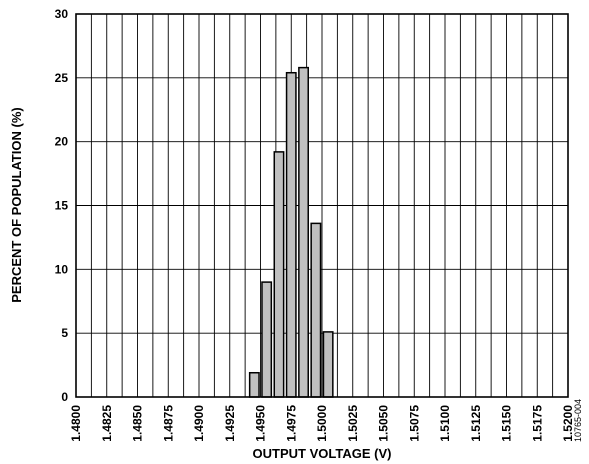 The width and height of the screenshot is (589, 464). What do you see at coordinates (107, 423) in the screenshot?
I see `x-tick-label: 1.4825` at bounding box center [107, 423].